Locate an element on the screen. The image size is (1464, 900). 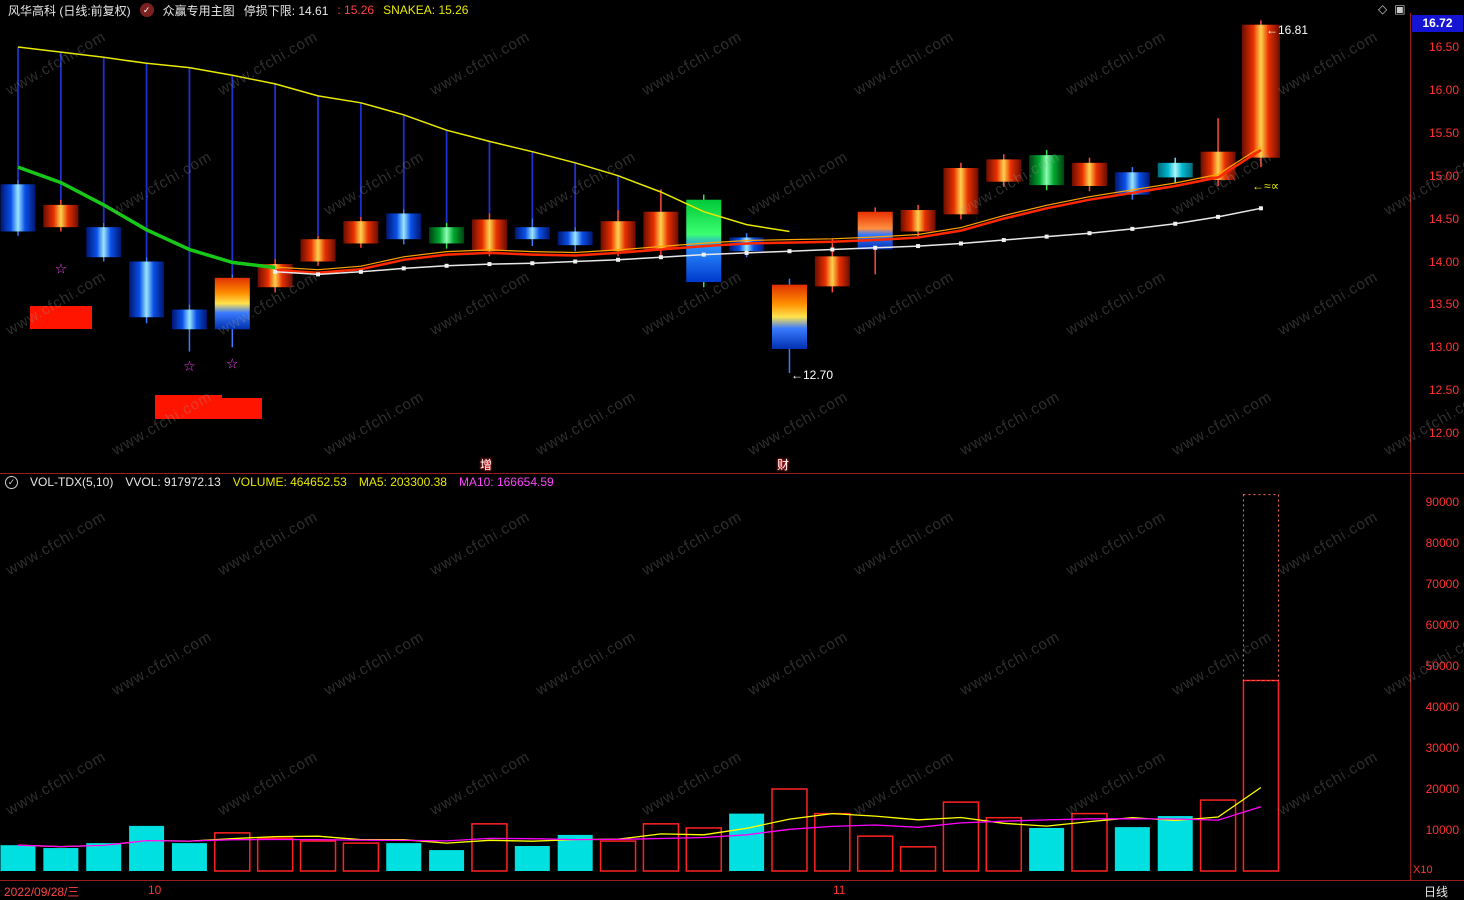
status-bar: 2022/09/28/三 日线 10 11 is located at coordinates (732, 890).